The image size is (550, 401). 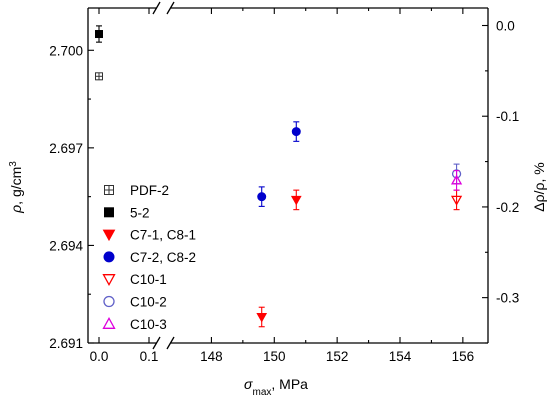 I want to click on y-right-tick-label: -0.2, so click(x=507, y=207).